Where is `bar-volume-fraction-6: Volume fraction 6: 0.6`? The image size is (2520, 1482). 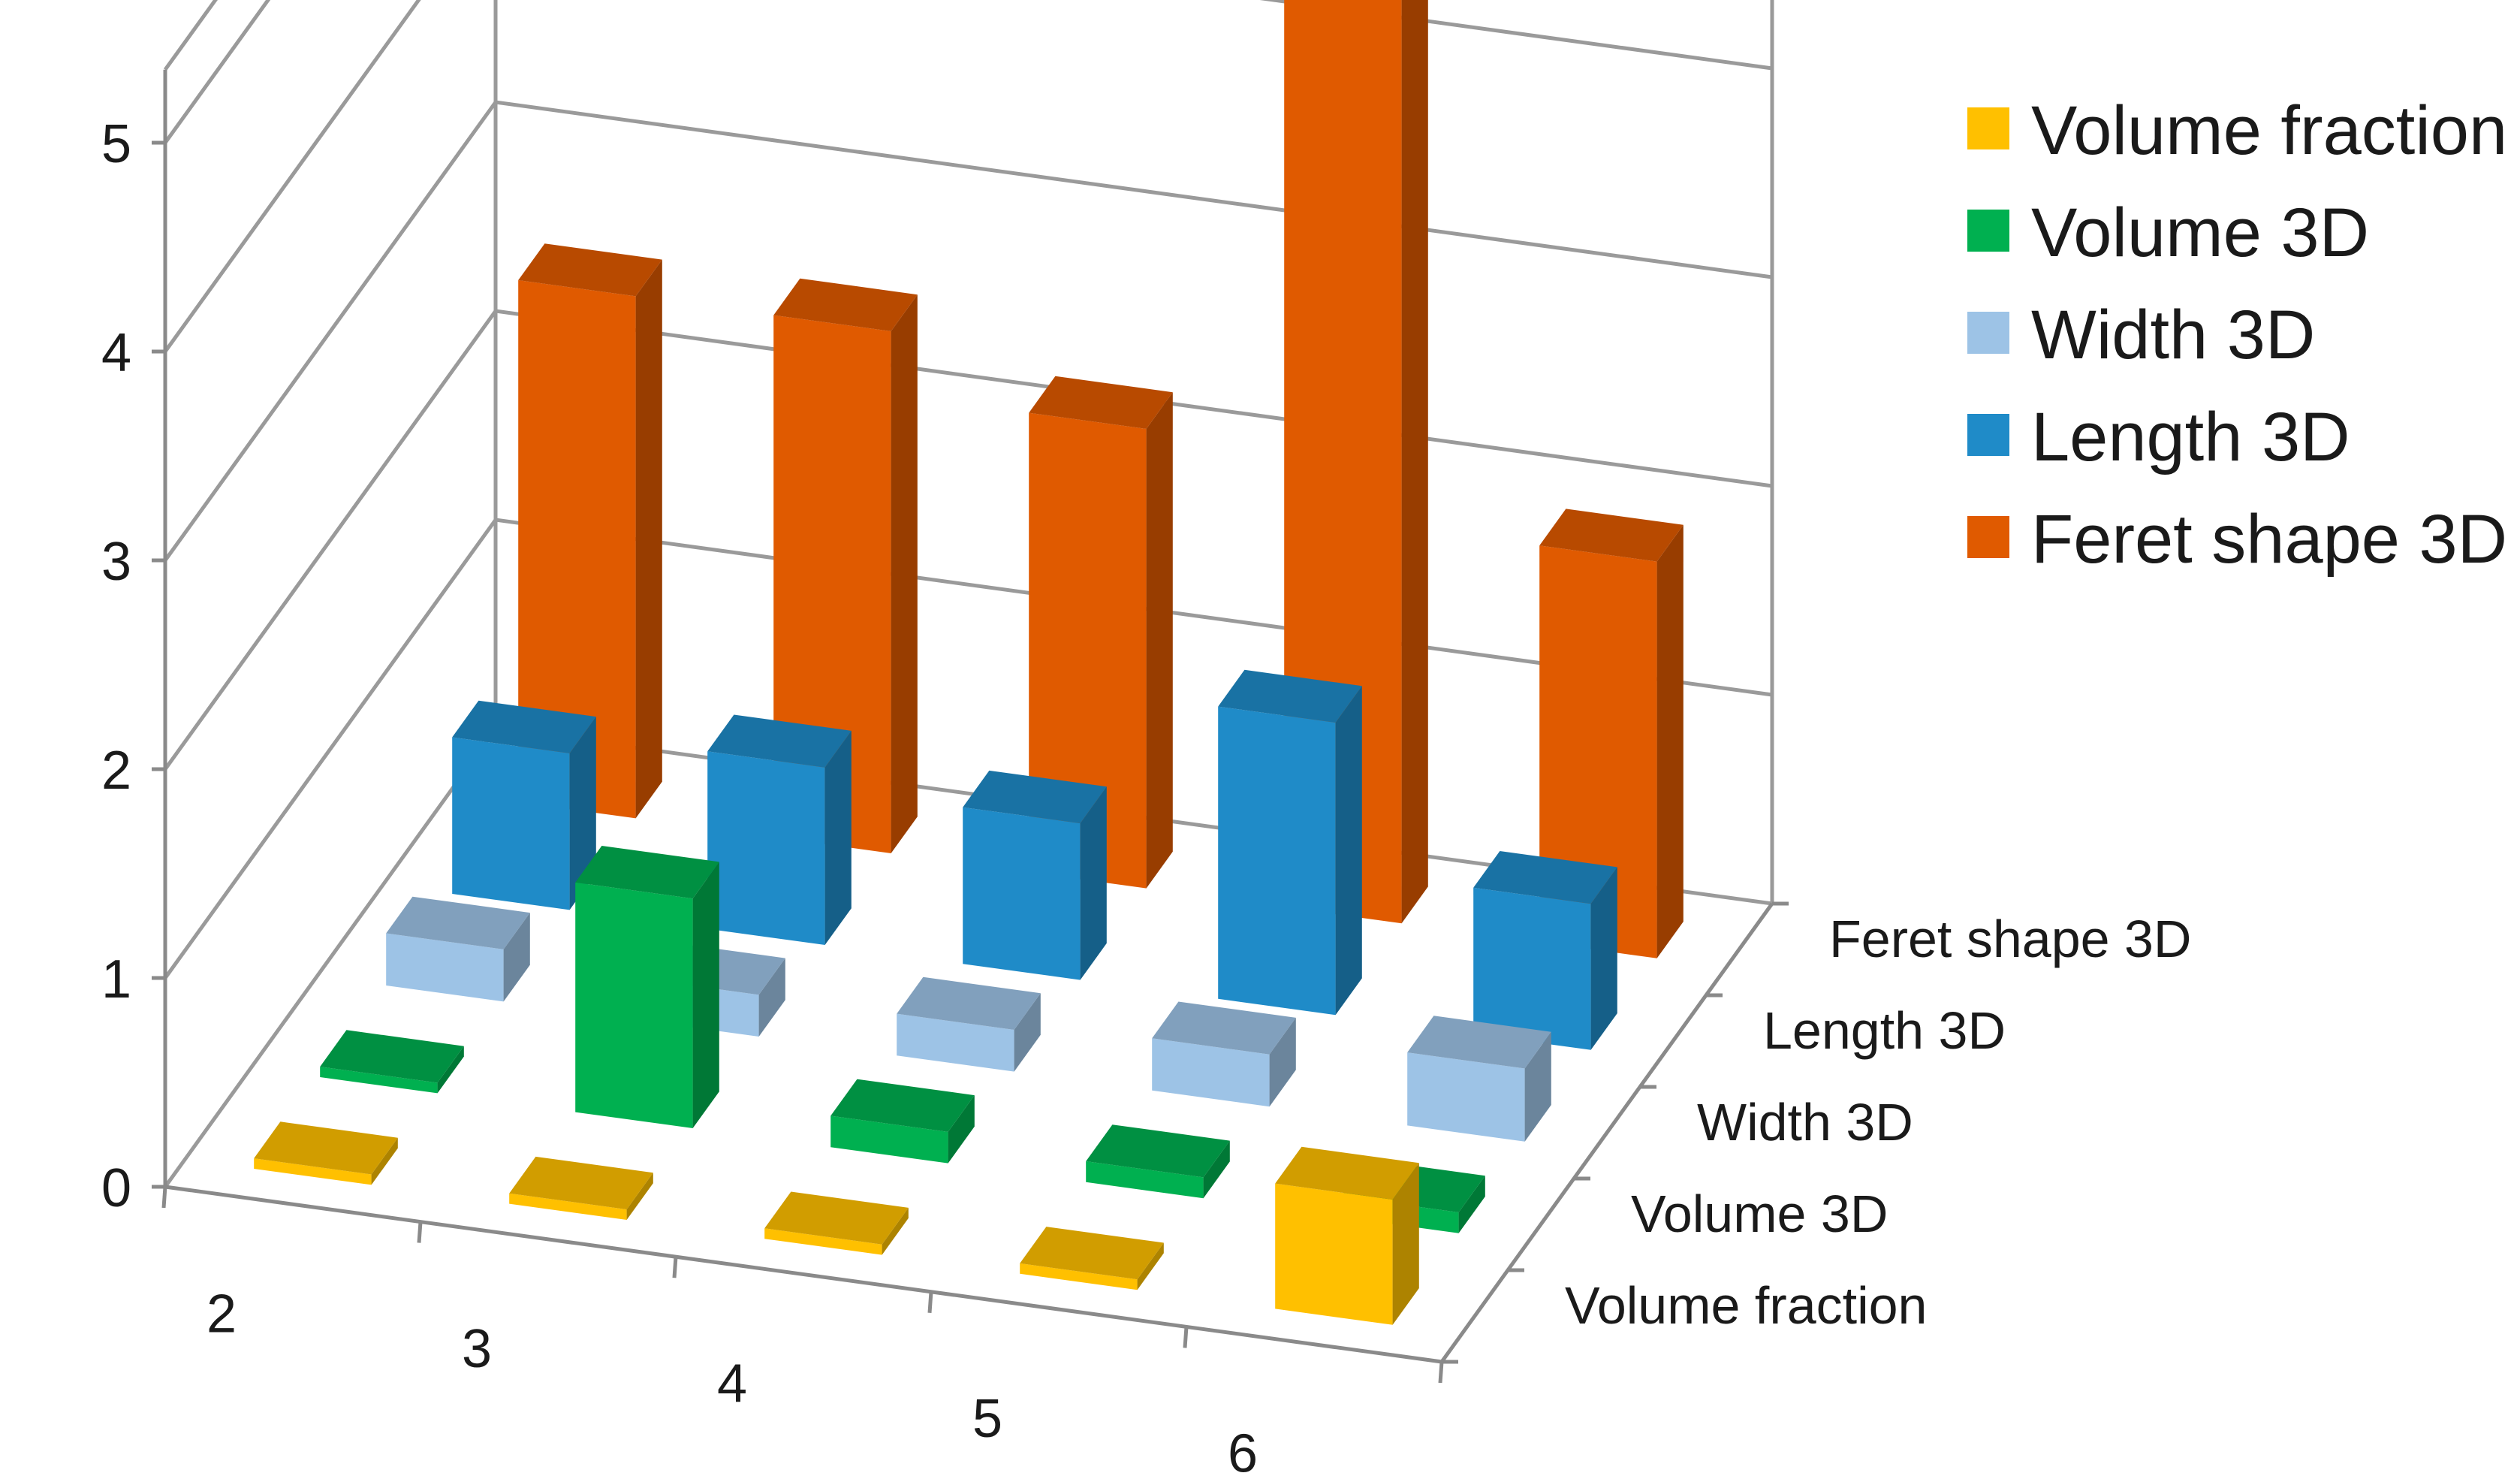
bar-volume-fraction-6: Volume fraction 6: 0.6 is located at coordinates (1347, 1235).